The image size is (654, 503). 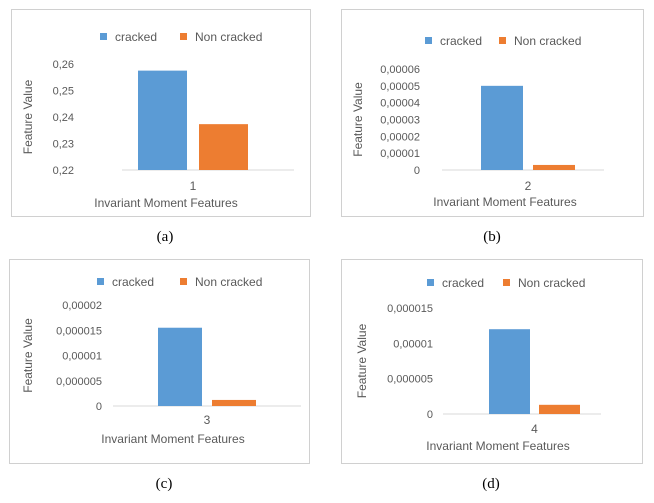 I want to click on y-tick-label: 0,00004, so click(x=400, y=104).